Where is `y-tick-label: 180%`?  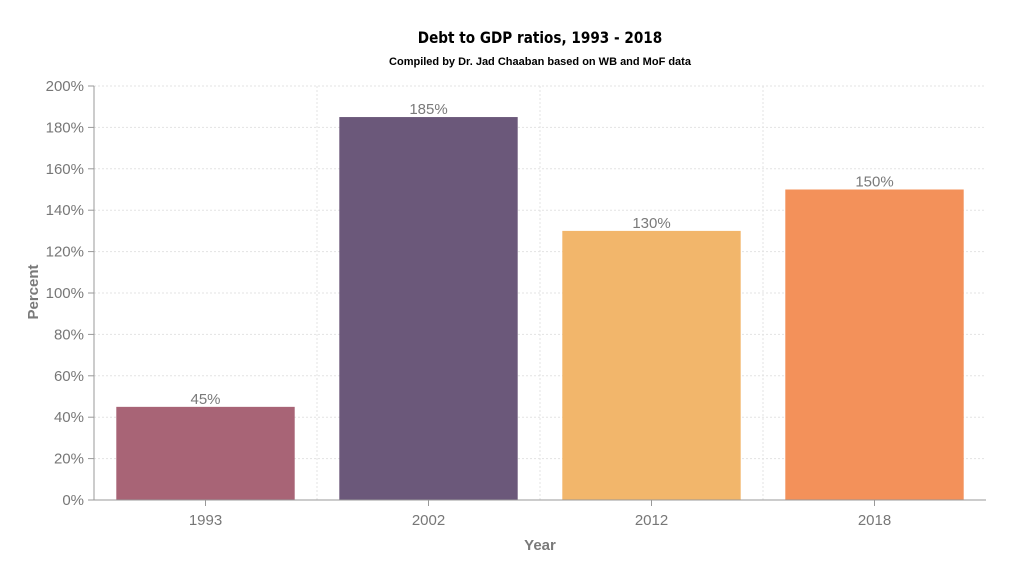
y-tick-label: 180% is located at coordinates (65, 127).